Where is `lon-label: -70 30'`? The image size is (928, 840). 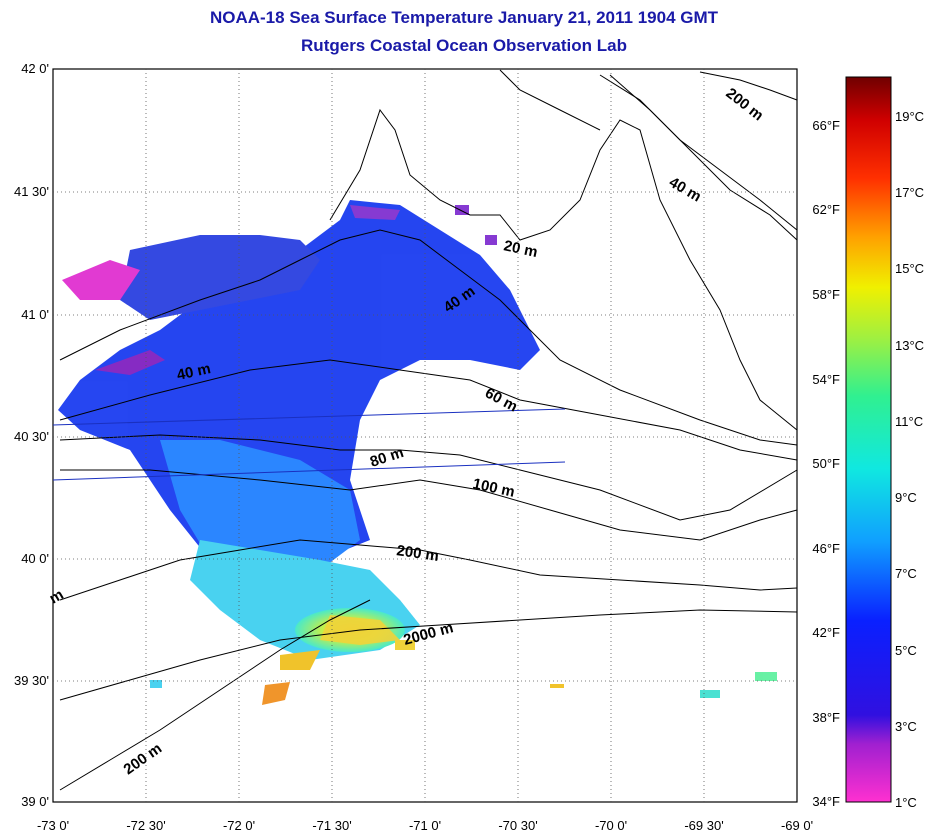
lon-label: -70 30' is located at coordinates (517, 825).